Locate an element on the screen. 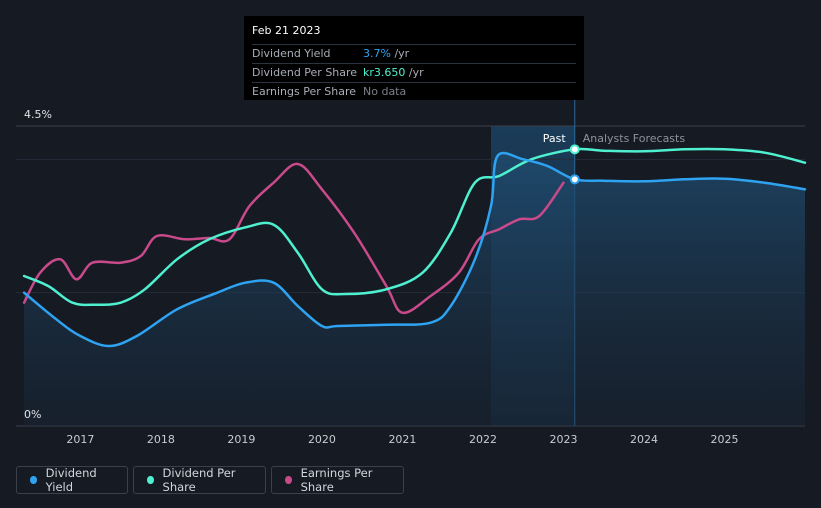 This screenshot has width=821, height=508. legend-earnings-per-share: Earnings Per Share is located at coordinates (337, 480).